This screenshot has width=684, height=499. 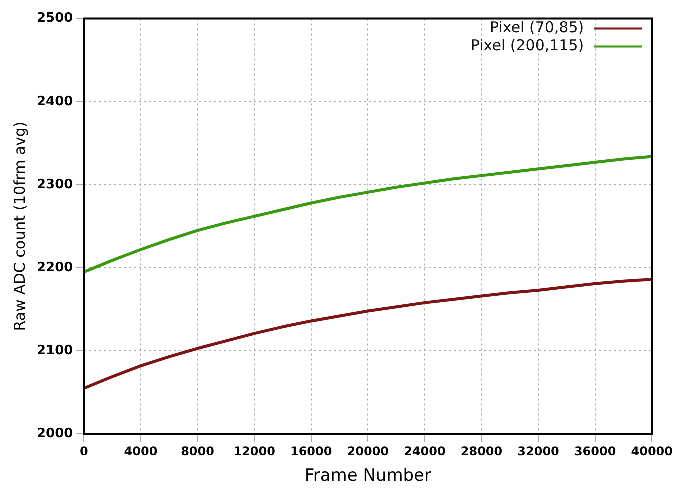 What do you see at coordinates (55, 102) in the screenshot?
I see `y-tick-label: 2400` at bounding box center [55, 102].